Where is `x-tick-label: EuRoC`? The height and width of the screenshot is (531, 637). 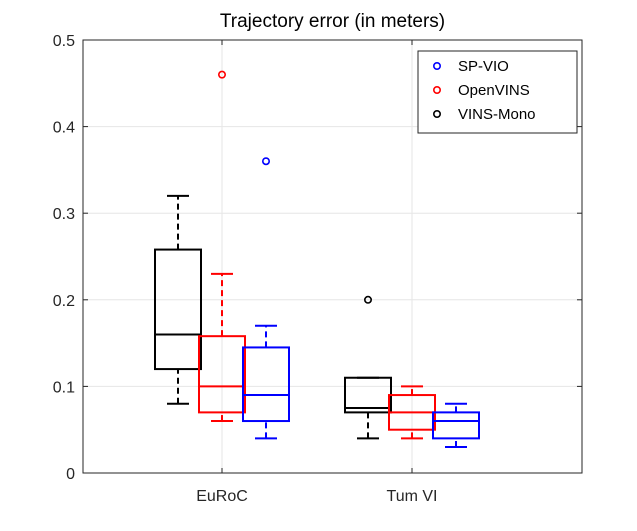
x-tick-label: EuRoC is located at coordinates (222, 496).